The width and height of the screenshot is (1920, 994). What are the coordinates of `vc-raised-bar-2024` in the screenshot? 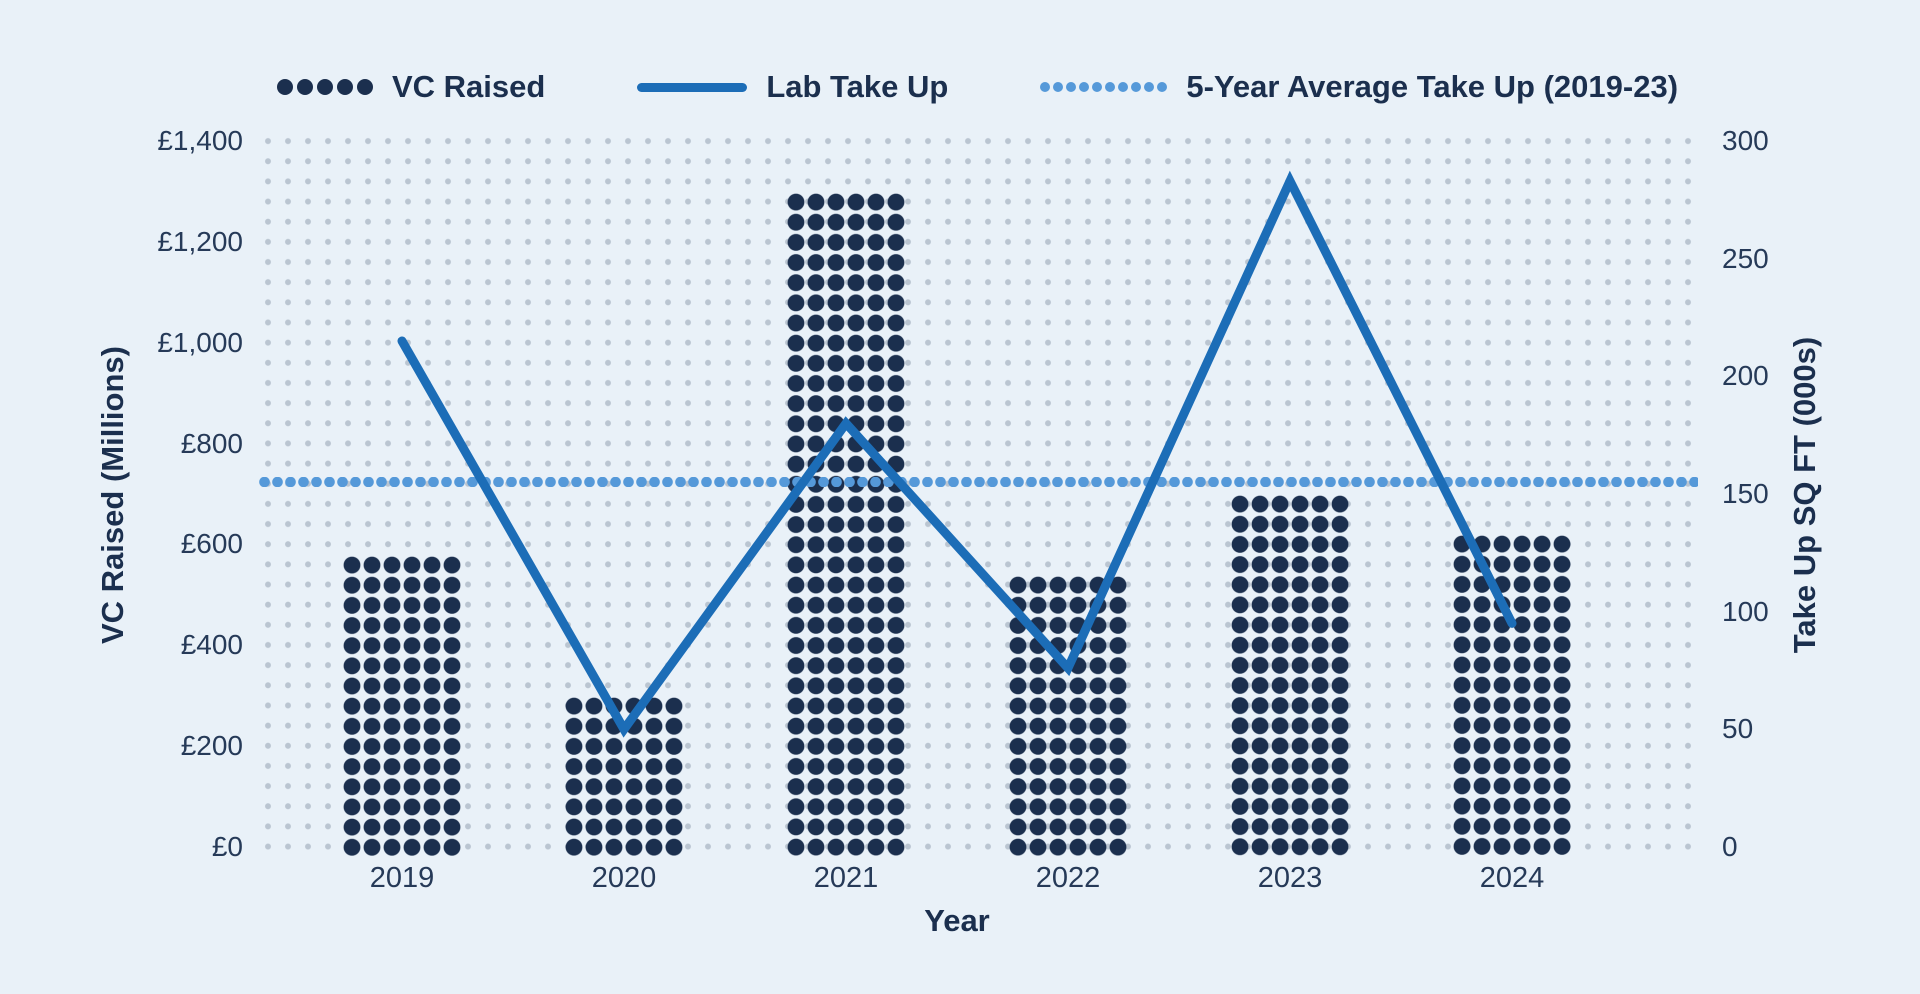 It's located at (1512, 696).